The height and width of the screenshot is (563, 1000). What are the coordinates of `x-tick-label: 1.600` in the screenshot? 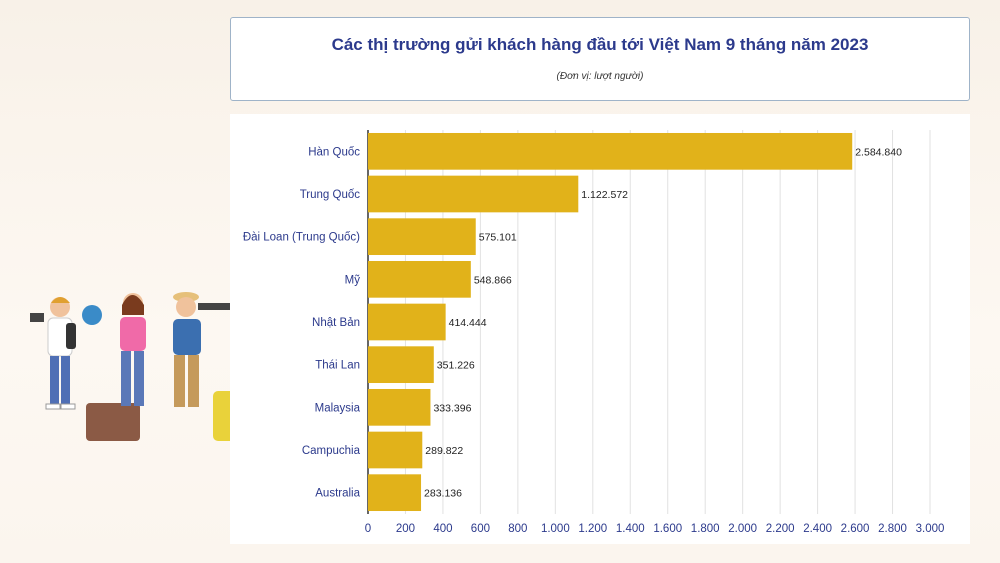 It's located at (667, 529).